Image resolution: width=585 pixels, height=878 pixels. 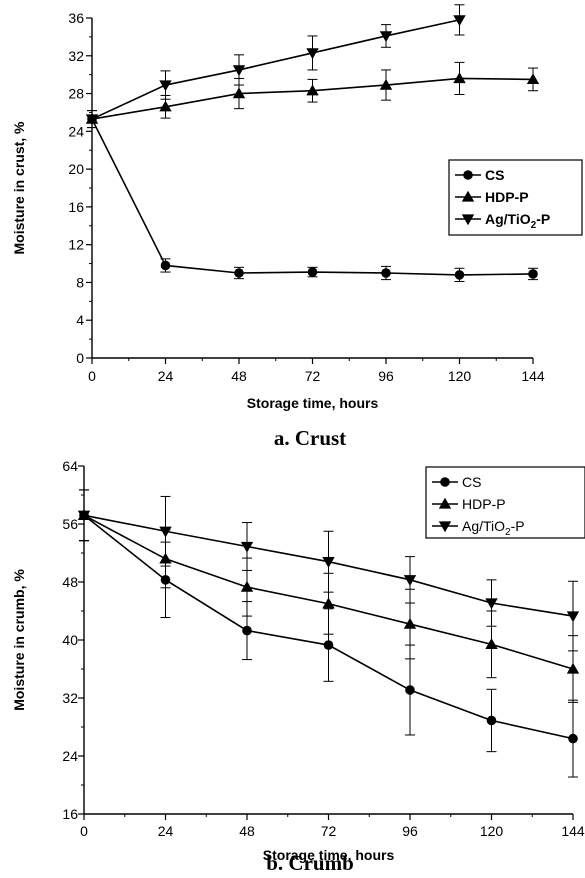 What do you see at coordinates (80, 320) in the screenshot?
I see `y-tick-label: 4` at bounding box center [80, 320].